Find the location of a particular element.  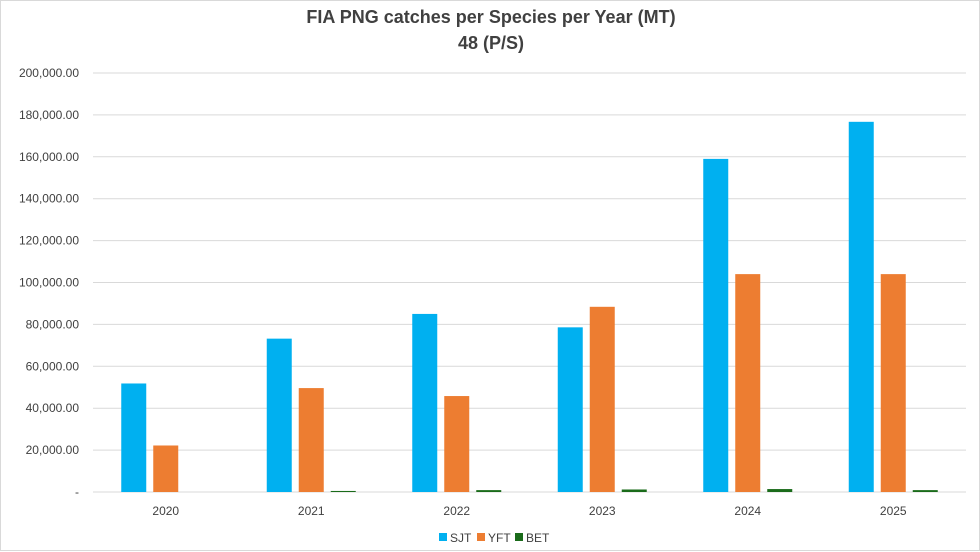

y-tick-label: 80,000.00 is located at coordinates (53, 324).